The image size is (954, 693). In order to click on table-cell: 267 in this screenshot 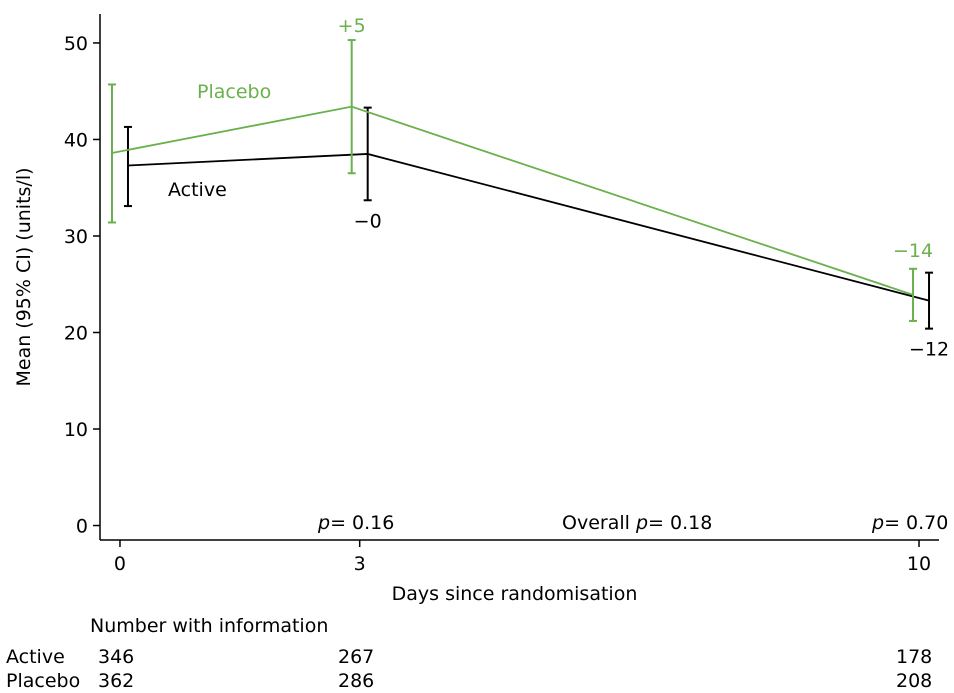, I will do `click(356, 657)`.